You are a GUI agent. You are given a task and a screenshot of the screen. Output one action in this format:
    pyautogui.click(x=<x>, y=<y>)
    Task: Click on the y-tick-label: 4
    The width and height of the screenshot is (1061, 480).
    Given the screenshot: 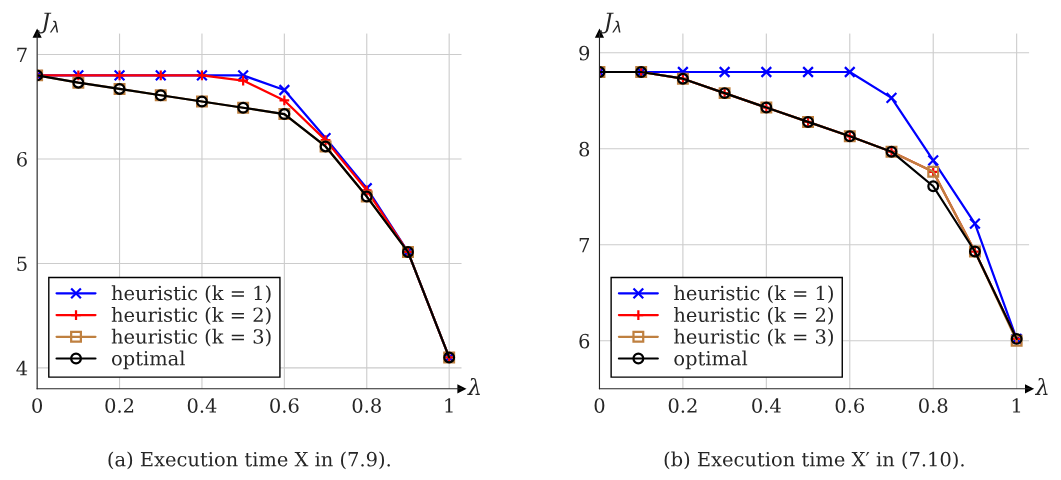 What is the action you would take?
    pyautogui.click(x=22, y=368)
    